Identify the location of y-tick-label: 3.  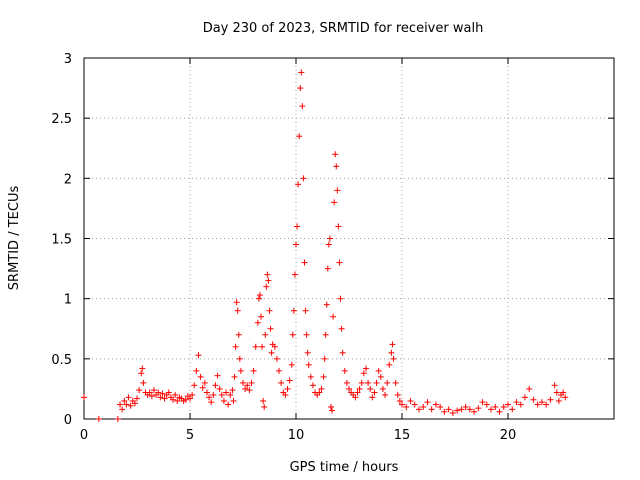
(68, 59).